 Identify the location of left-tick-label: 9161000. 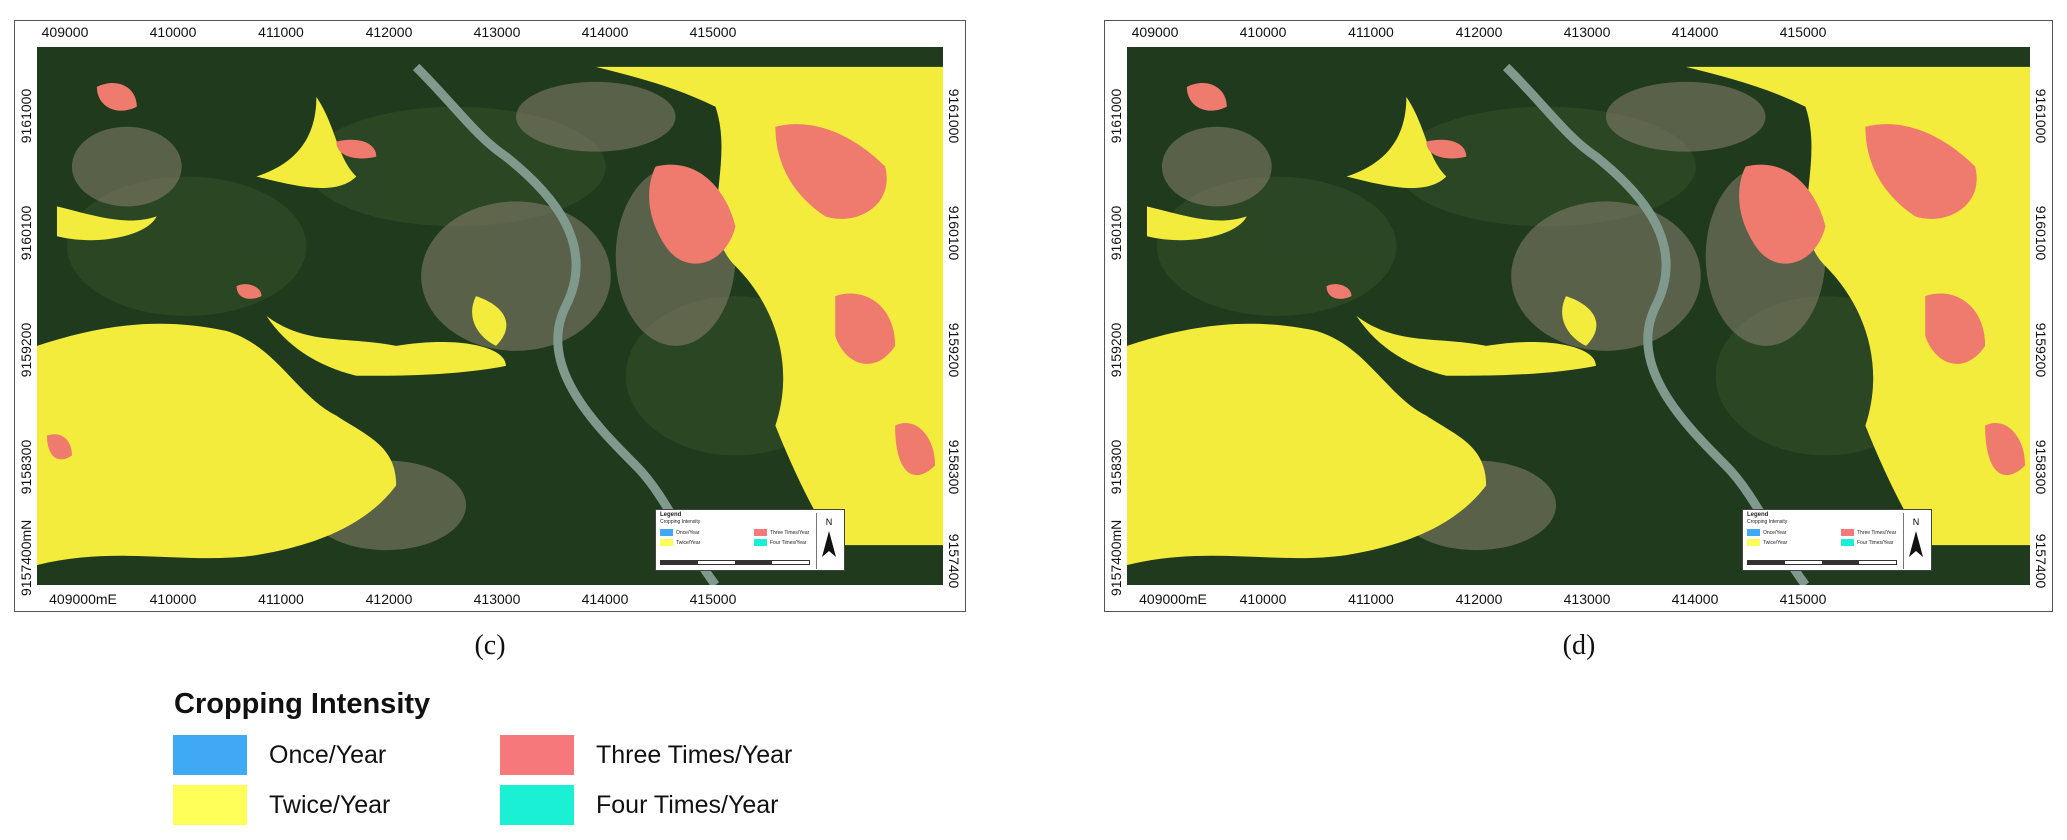
(1116, 116).